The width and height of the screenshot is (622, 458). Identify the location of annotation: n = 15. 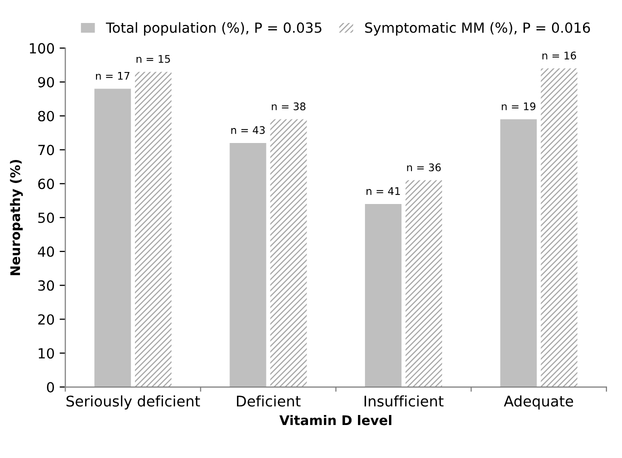
(153, 59).